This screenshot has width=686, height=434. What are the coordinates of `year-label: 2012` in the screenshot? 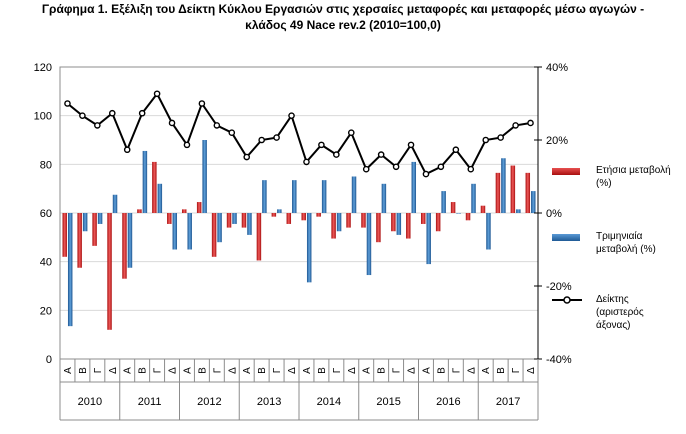 It's located at (209, 402).